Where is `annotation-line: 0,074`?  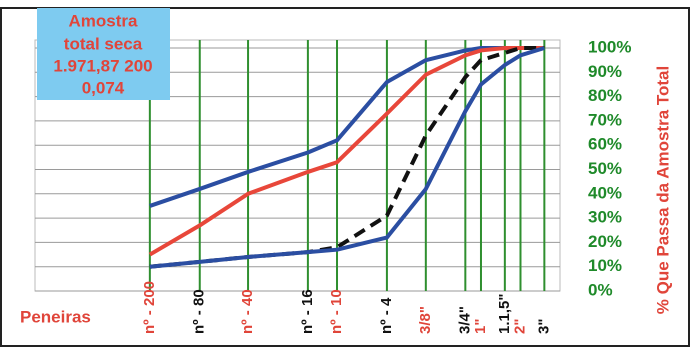 annotation-line: 0,074 is located at coordinates (103, 87).